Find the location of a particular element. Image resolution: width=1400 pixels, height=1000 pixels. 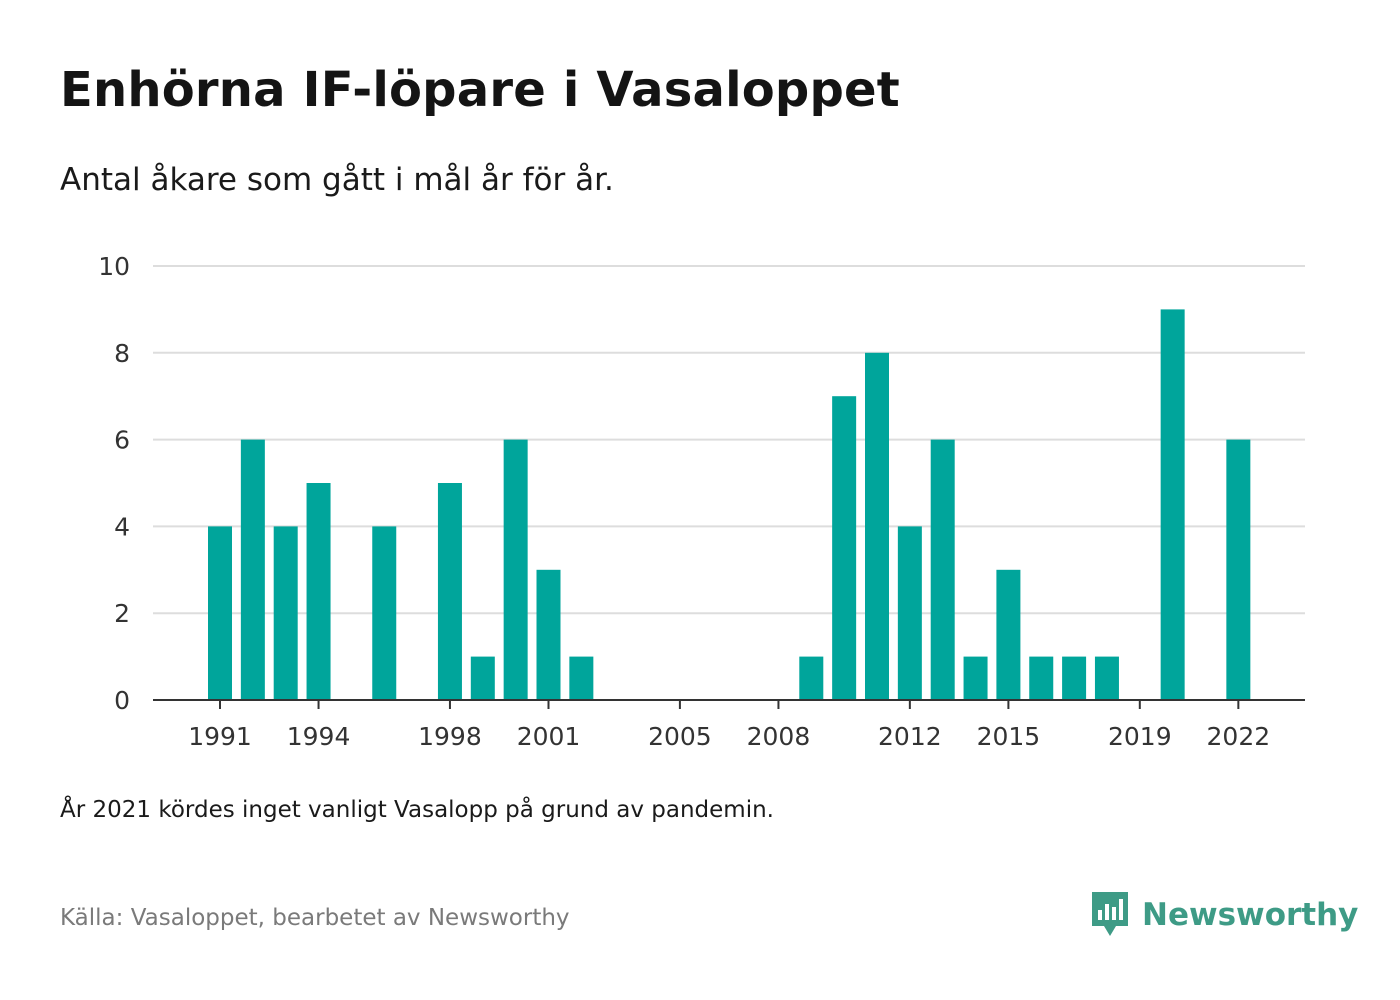

chart-title: Enhörna IF-löpare i Vasaloppet is located at coordinates (480, 90).